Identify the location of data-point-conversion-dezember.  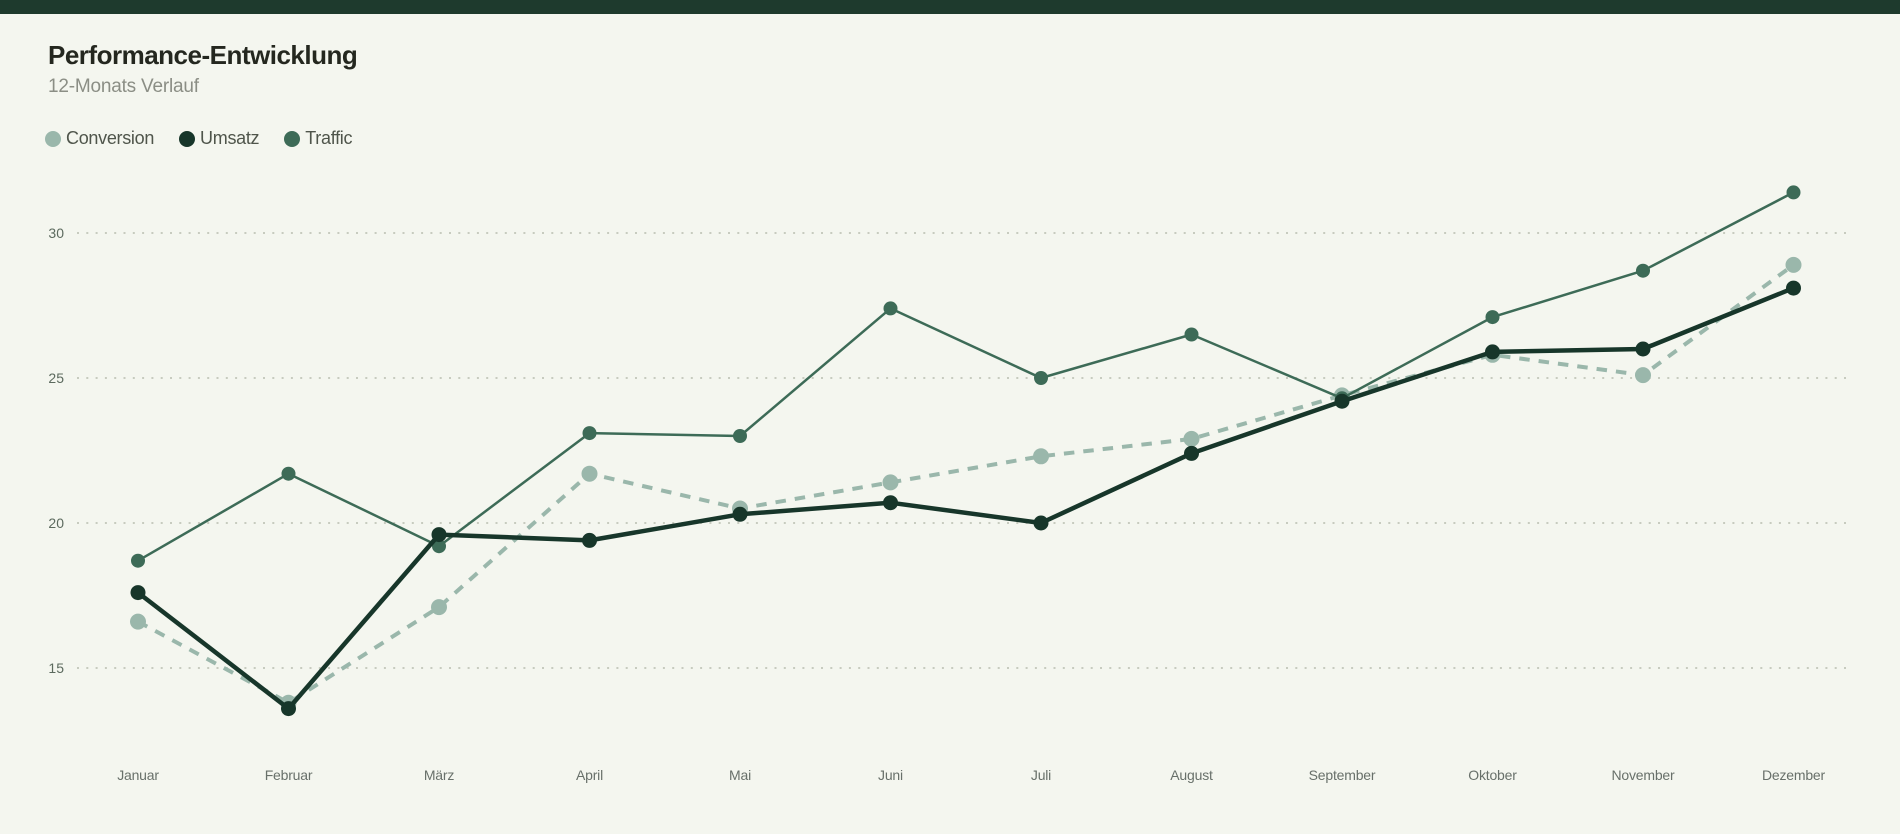
(1793, 264).